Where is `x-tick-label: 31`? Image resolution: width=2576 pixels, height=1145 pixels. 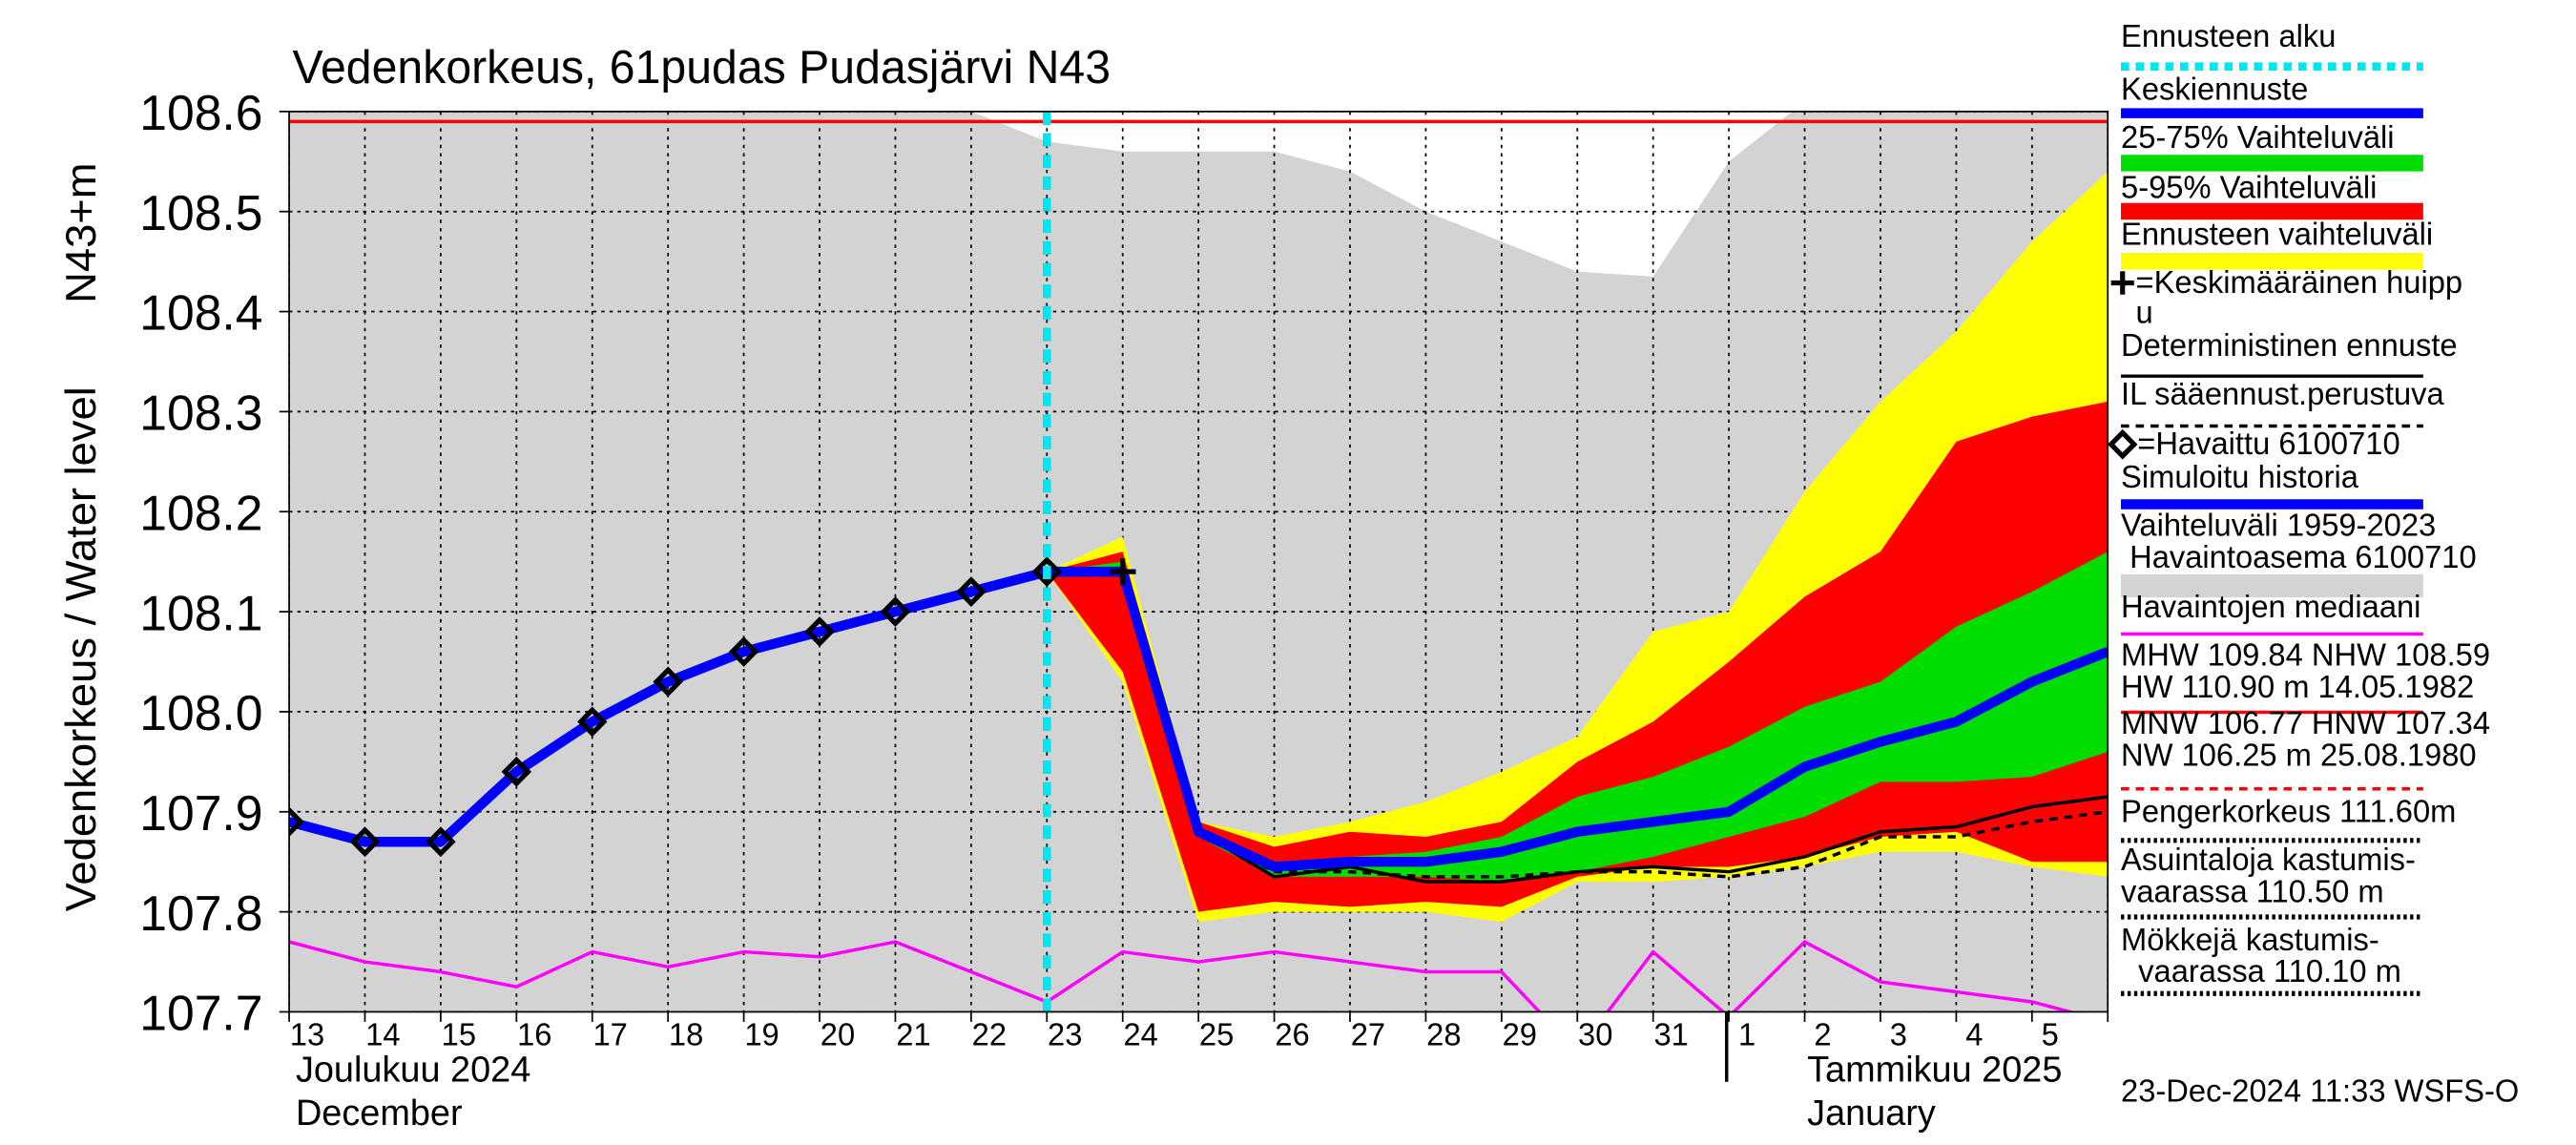
x-tick-label: 31 is located at coordinates (1670, 1034).